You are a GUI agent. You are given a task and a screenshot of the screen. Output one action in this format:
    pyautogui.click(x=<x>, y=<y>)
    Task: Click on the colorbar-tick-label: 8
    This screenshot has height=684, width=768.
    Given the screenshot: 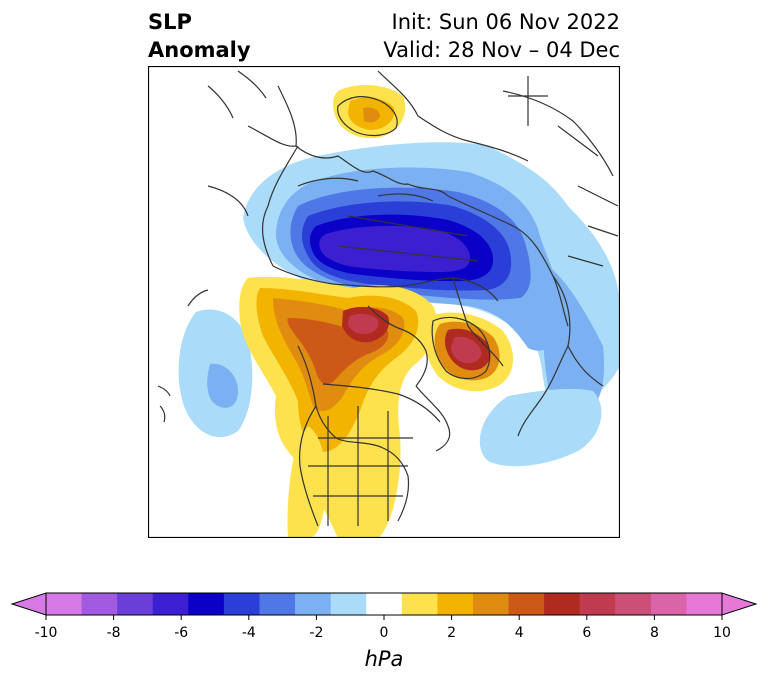 What is the action you would take?
    pyautogui.click(x=654, y=633)
    